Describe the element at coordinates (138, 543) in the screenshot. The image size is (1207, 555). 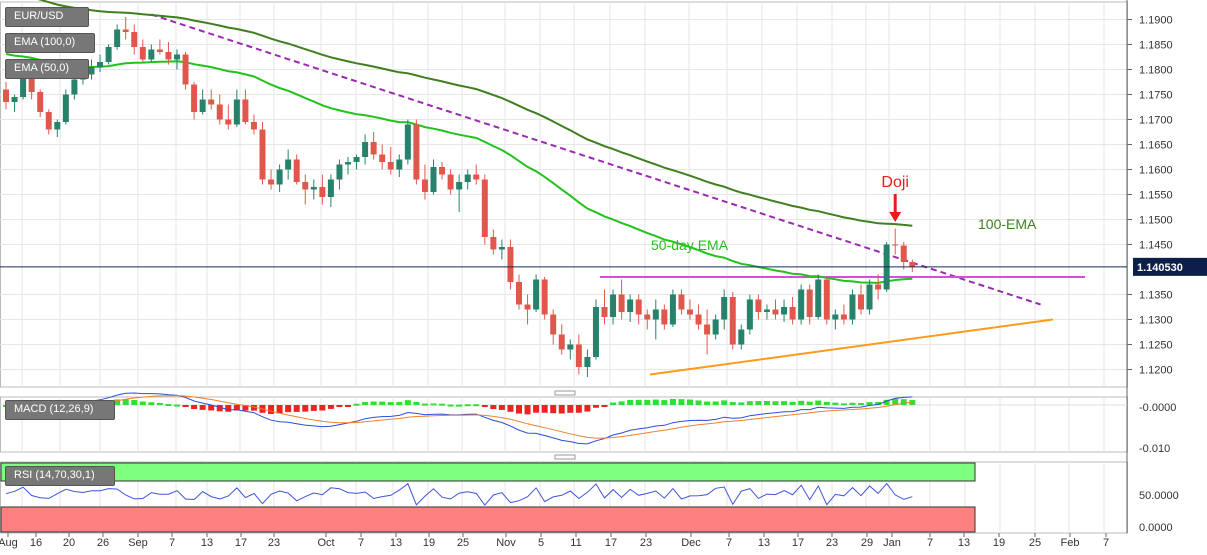
I see `time-tick-label: Sep` at that location.